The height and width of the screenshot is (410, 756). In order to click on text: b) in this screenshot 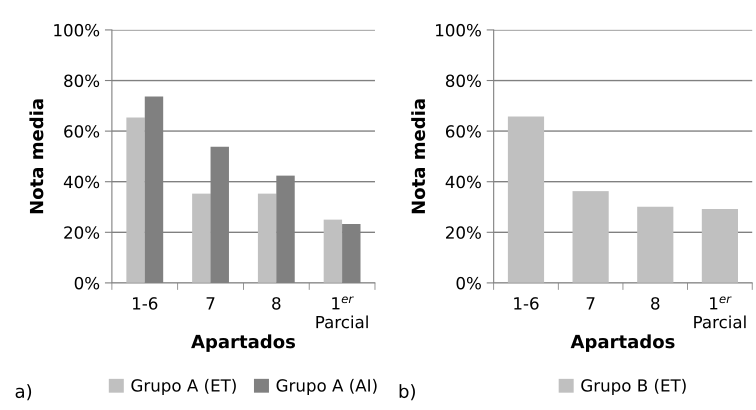, I will do `click(407, 392)`.